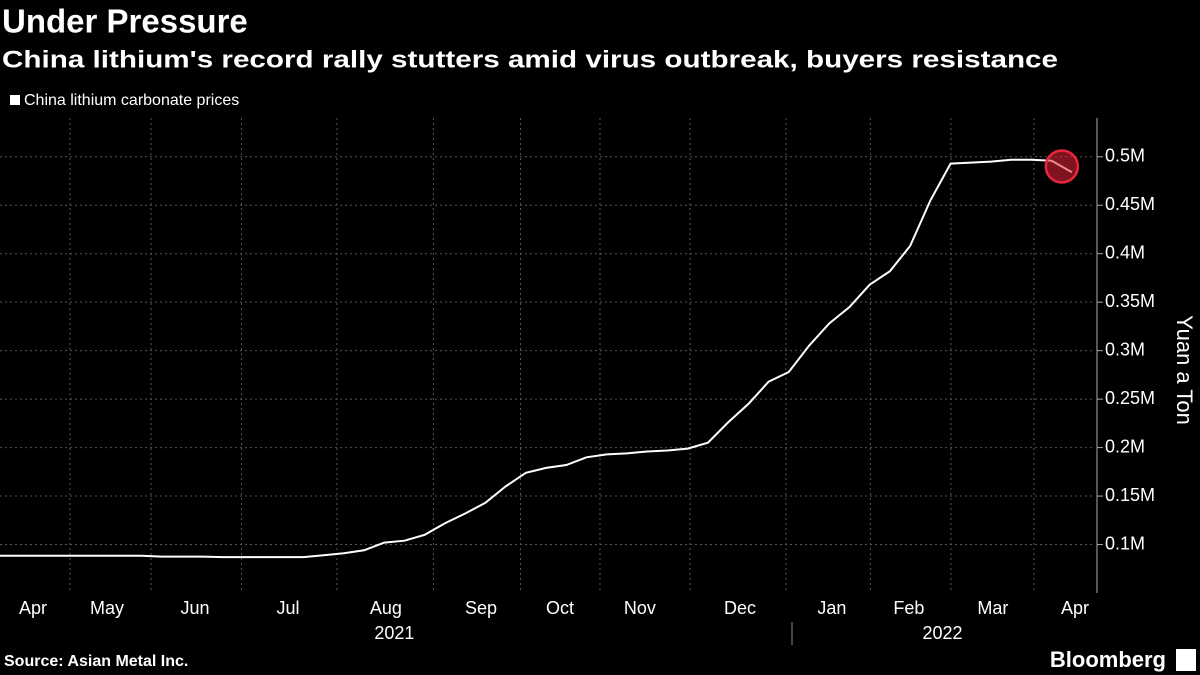 The height and width of the screenshot is (675, 1200). What do you see at coordinates (96, 661) in the screenshot?
I see `source-note: Source: Asian Metal Inc.` at bounding box center [96, 661].